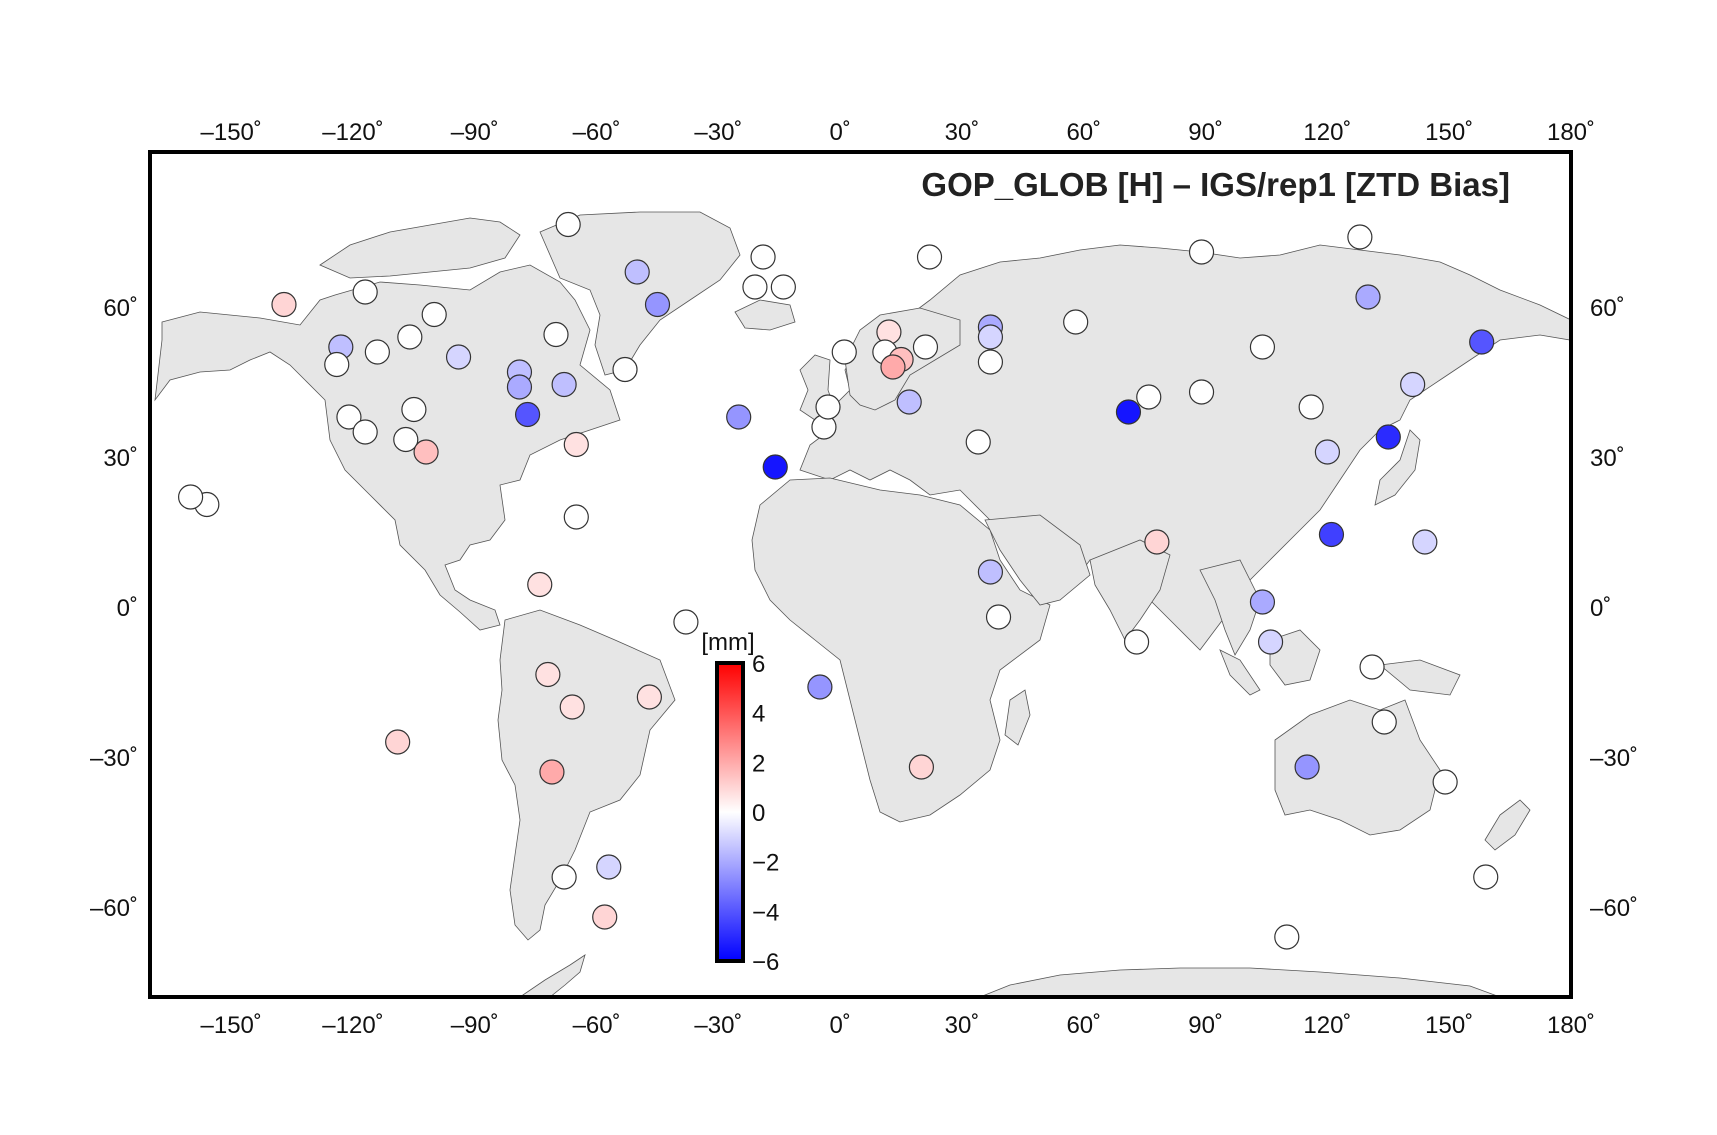 This screenshot has width=1717, height=1135. I want to click on land-iceland, so click(765, 315).